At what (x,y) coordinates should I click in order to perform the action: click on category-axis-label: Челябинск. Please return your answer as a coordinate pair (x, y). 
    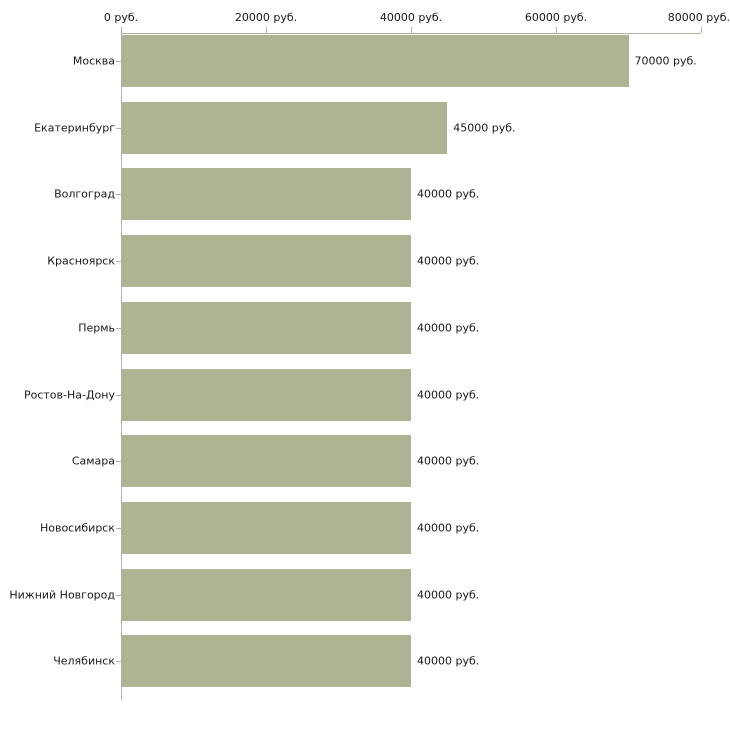
    Looking at the image, I should click on (84, 661).